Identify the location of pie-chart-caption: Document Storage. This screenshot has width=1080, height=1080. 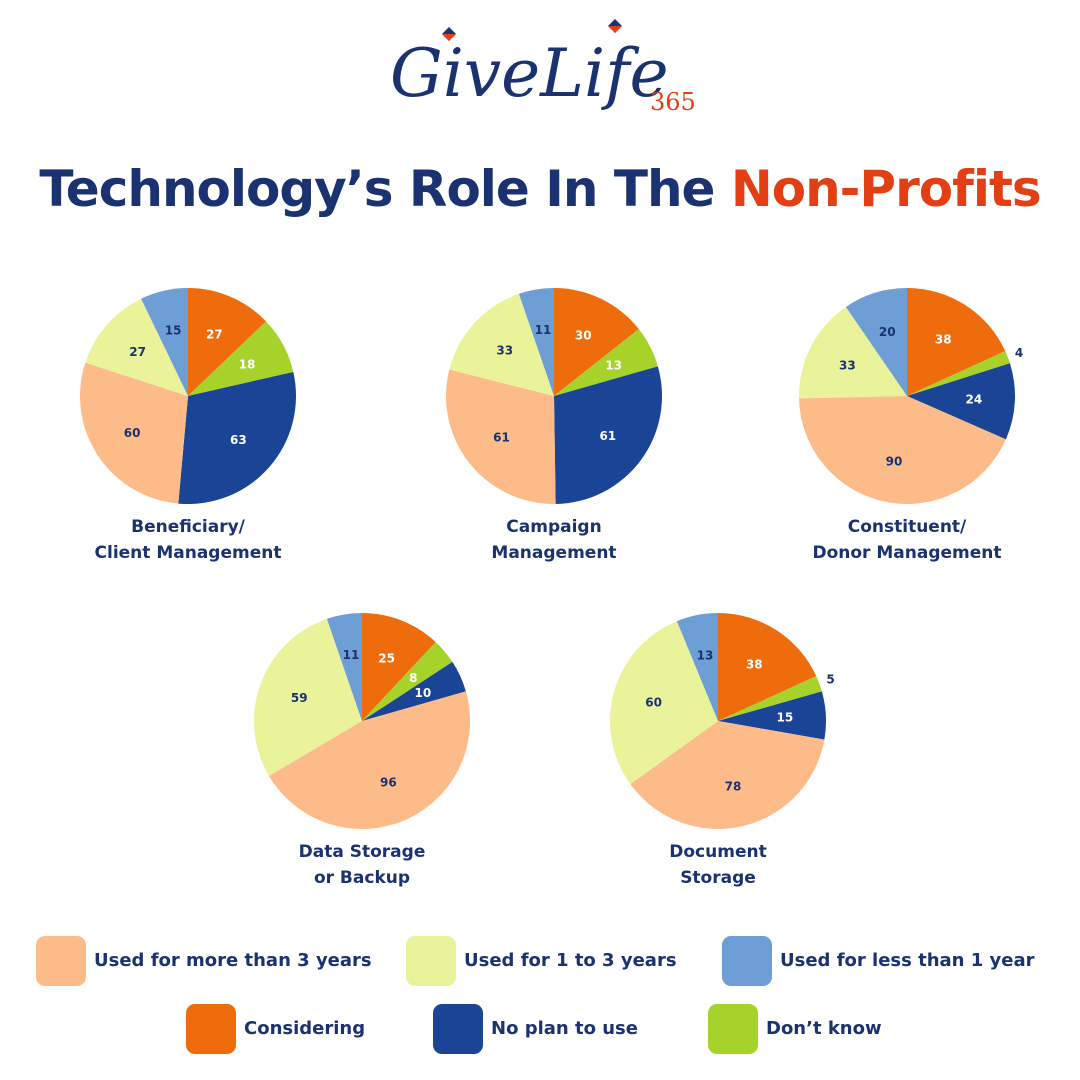
(718, 865).